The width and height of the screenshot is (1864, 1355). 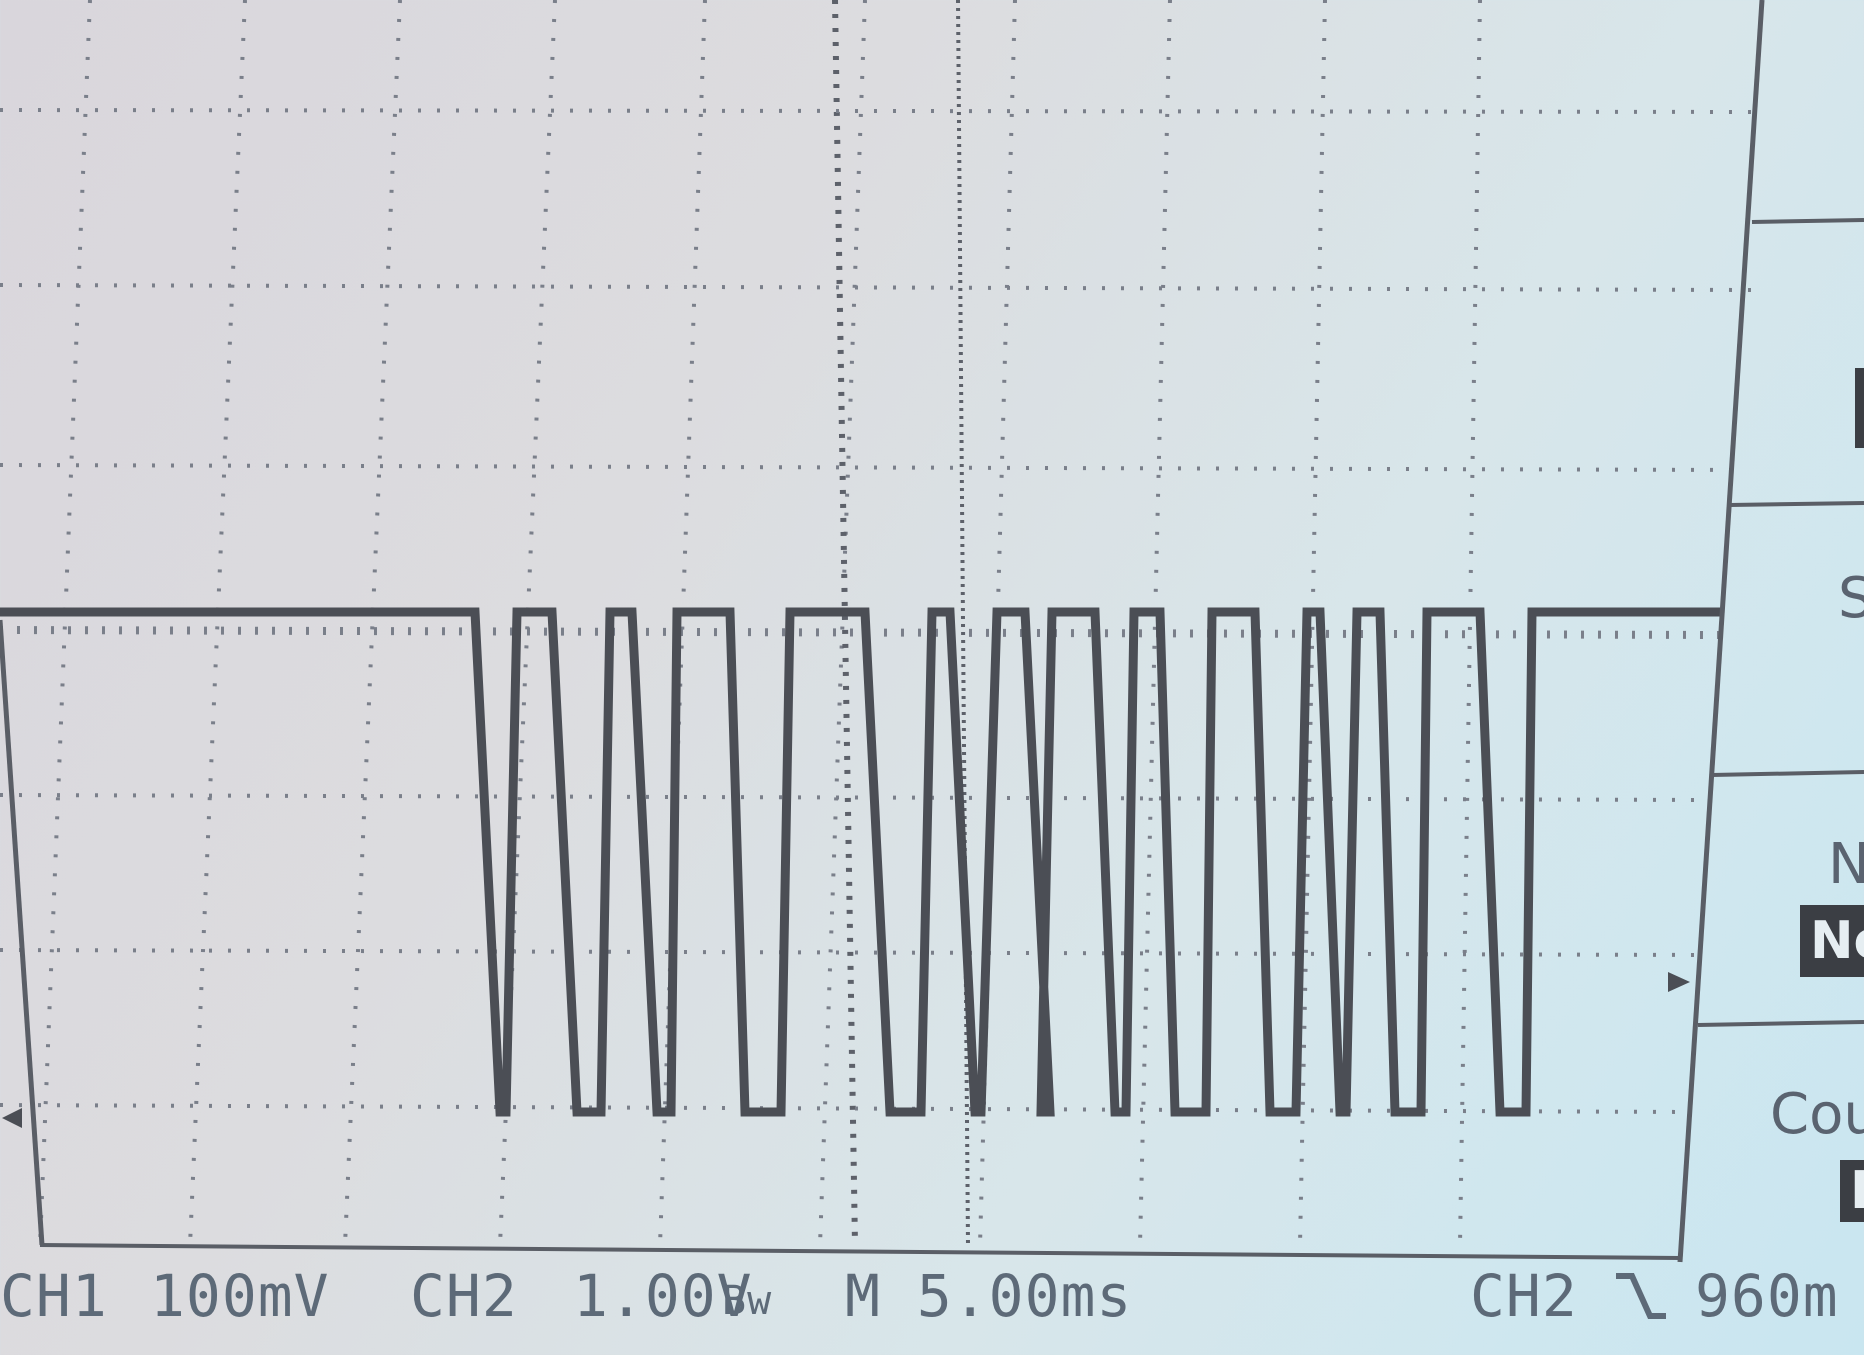 What do you see at coordinates (12, 1118) in the screenshot?
I see `ground-marker-icon` at bounding box center [12, 1118].